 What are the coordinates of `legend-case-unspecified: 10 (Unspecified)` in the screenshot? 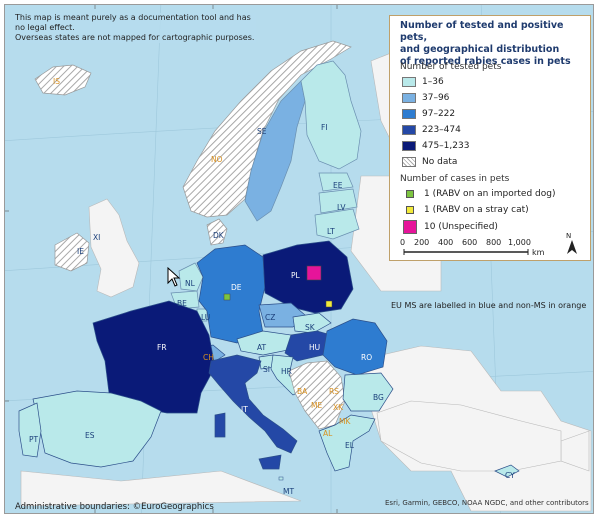 It's located at (450, 227).